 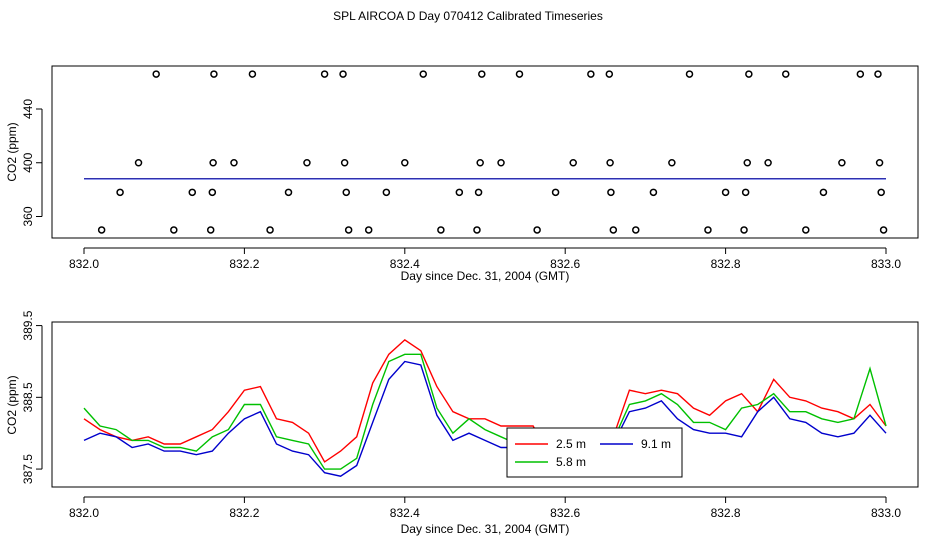 I want to click on legend-label-9-1m: 9.1 m, so click(x=656, y=444).